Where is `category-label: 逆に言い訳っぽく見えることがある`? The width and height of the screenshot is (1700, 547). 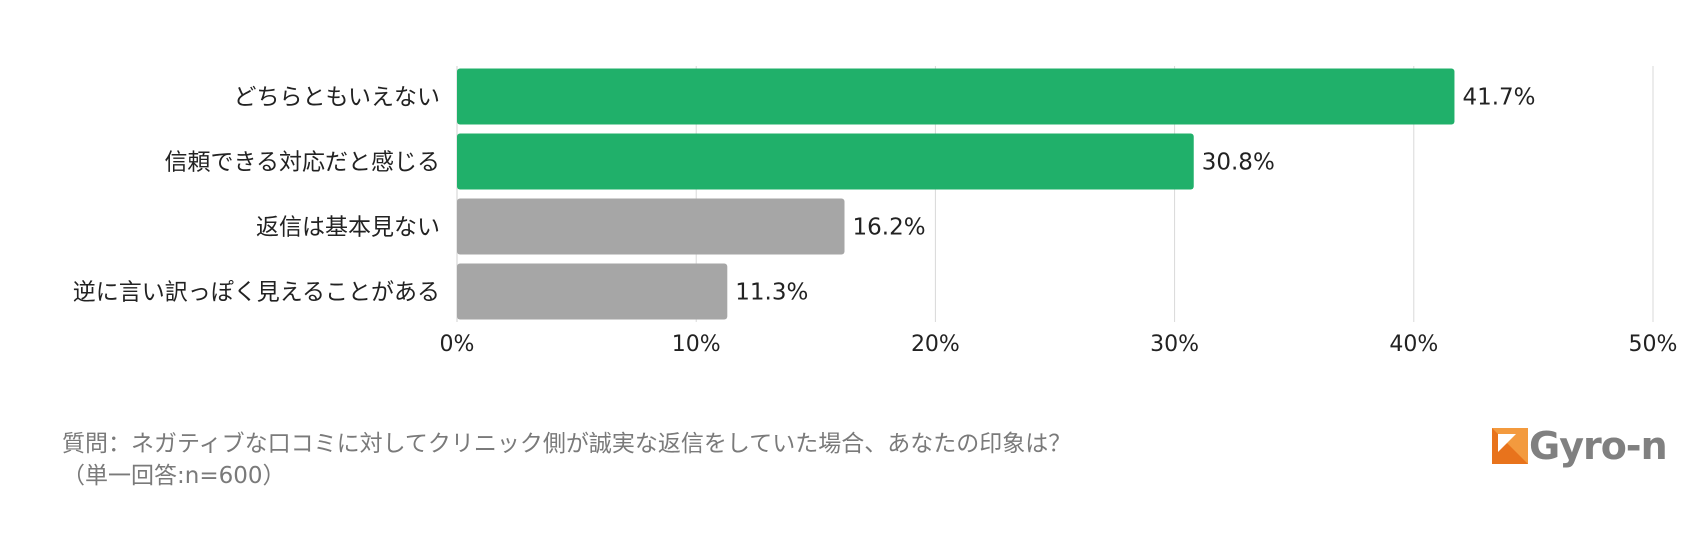
category-label: 逆に言い訳っぽく見えることがある is located at coordinates (256, 293).